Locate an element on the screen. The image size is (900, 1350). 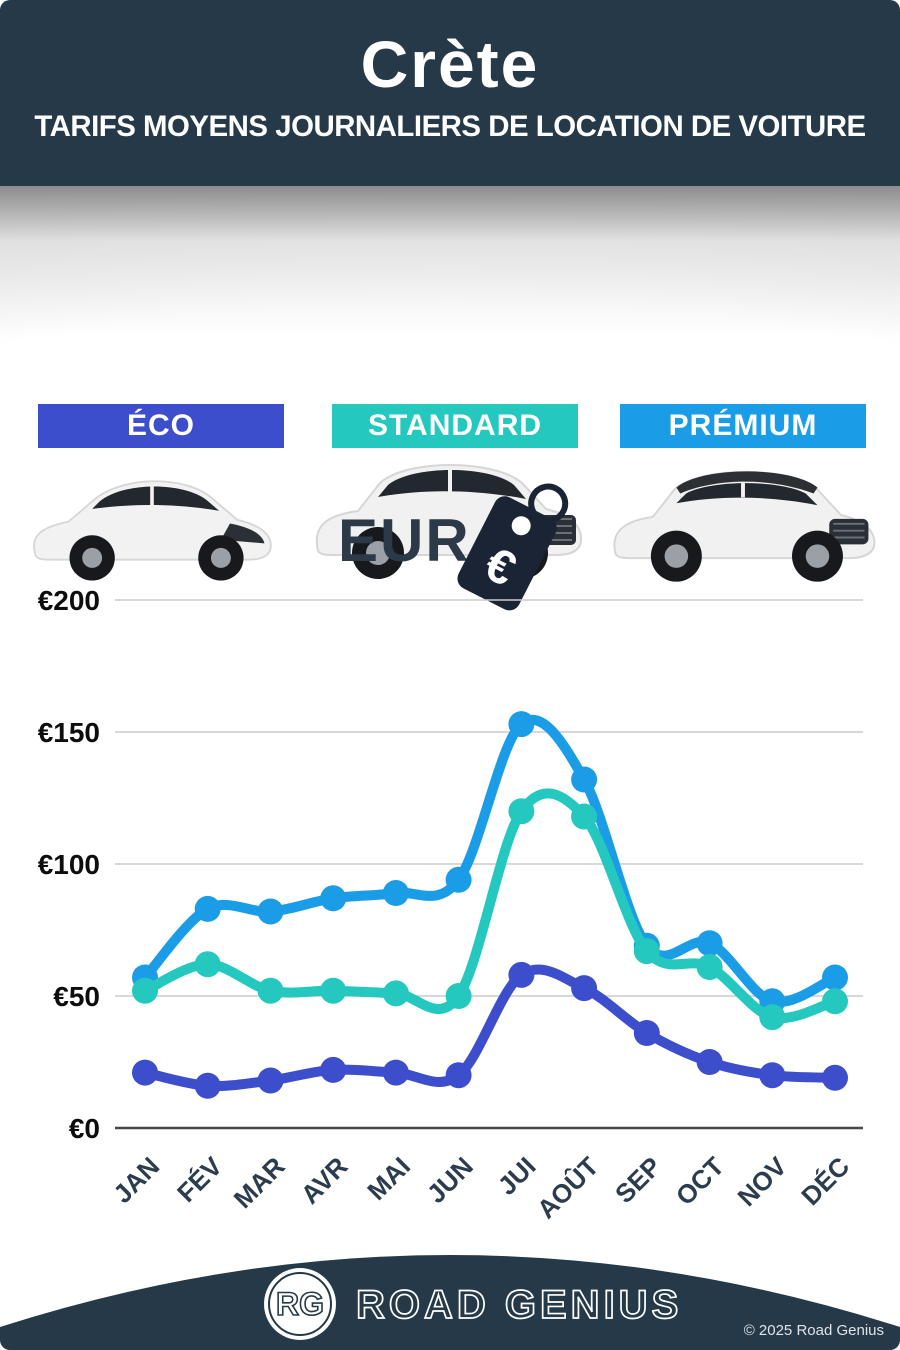
category-label-eco: ÉCO is located at coordinates (161, 426).